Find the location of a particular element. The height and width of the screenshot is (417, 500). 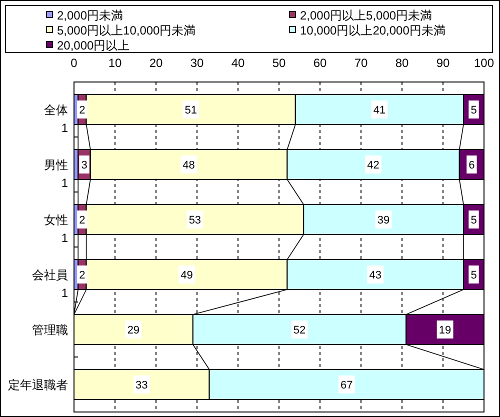

legend-label: 5,000円以上10,000円未満 is located at coordinates (126, 31).